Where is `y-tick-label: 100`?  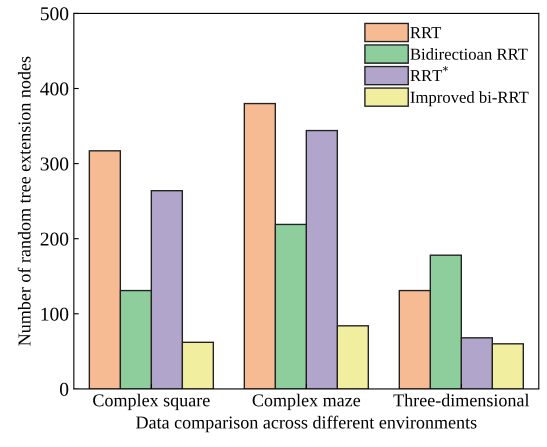 y-tick-label: 100 is located at coordinates (55, 314).